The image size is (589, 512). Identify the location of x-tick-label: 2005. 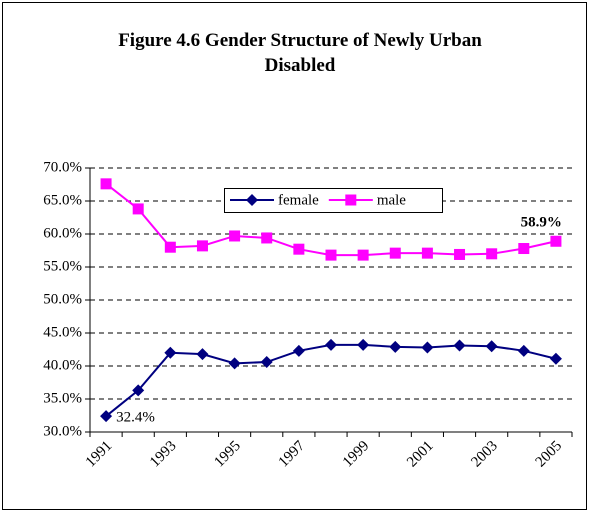
(549, 454).